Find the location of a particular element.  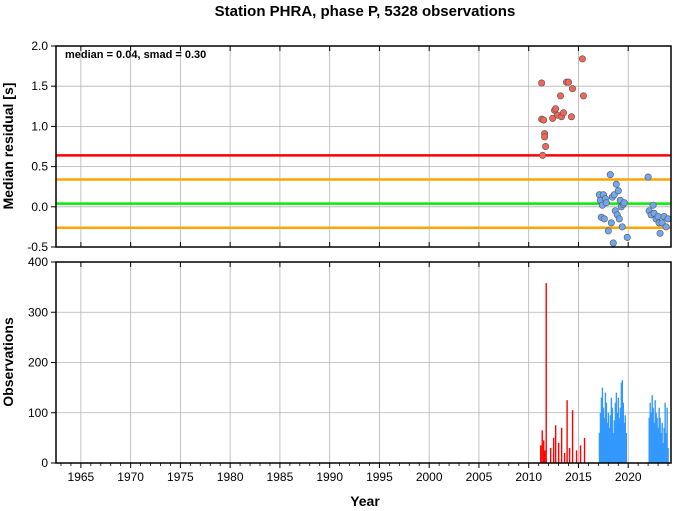

observations-y-axis-title: Observations is located at coordinates (8, 362).